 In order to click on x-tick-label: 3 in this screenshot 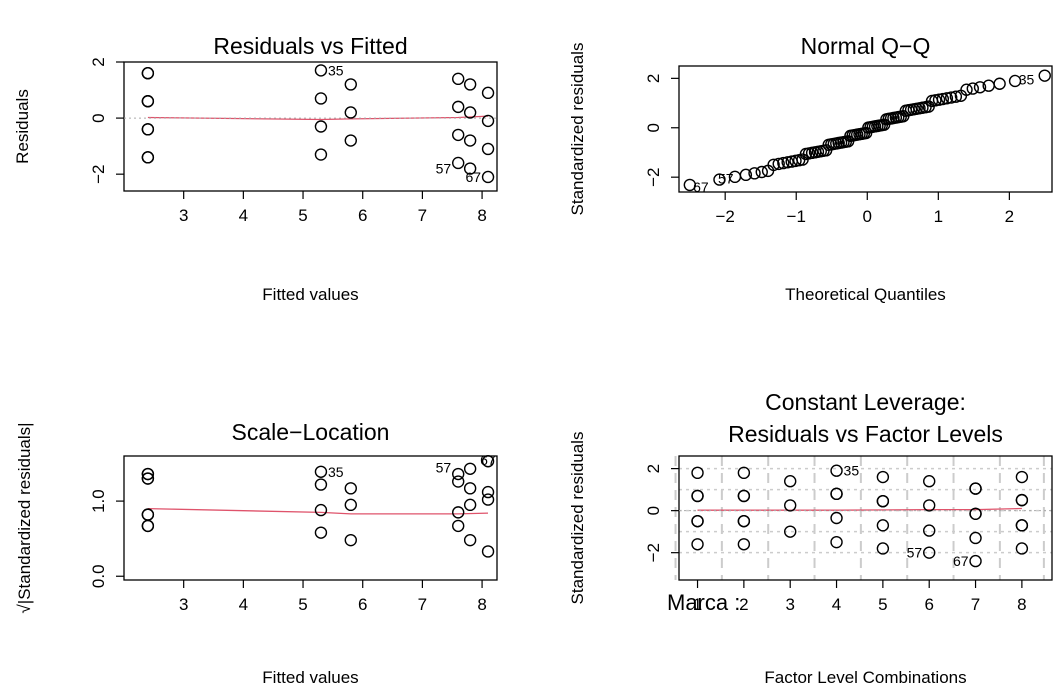, I will do `click(183, 604)`.